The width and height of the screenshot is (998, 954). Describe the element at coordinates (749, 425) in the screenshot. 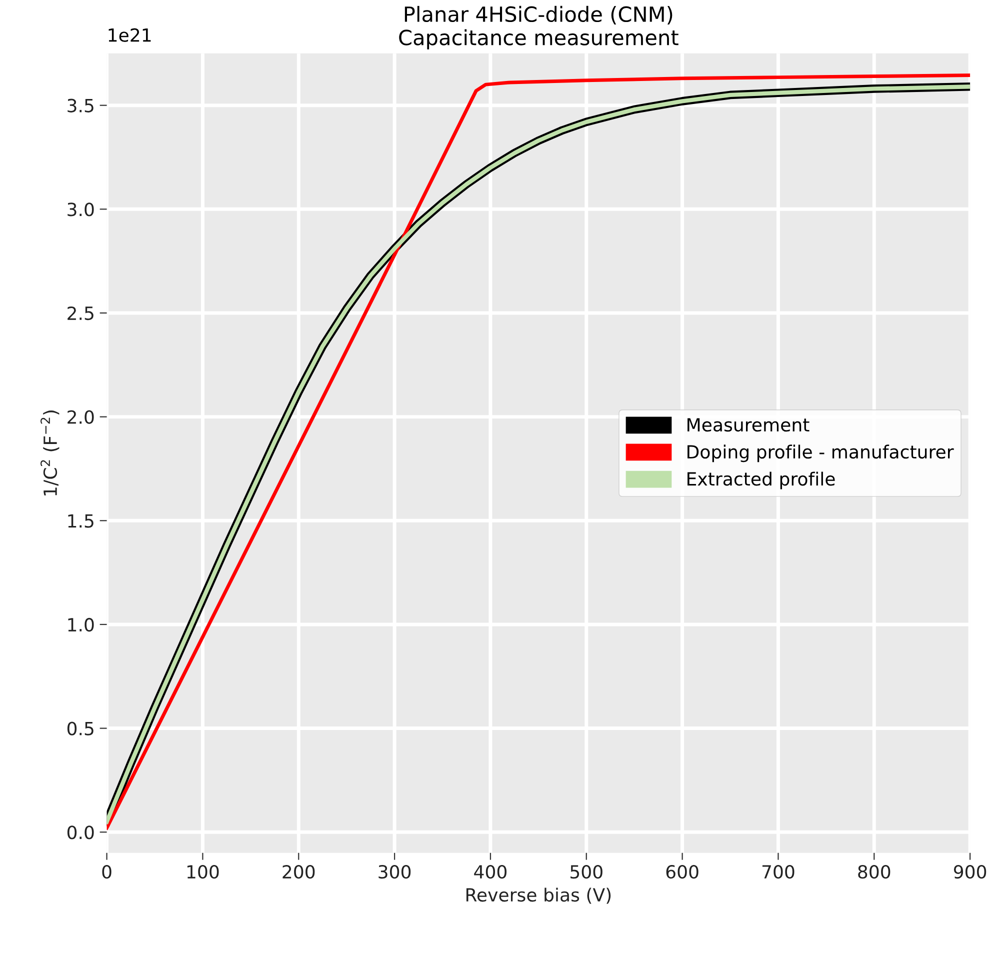

I see `legend-label: Measurement` at that location.